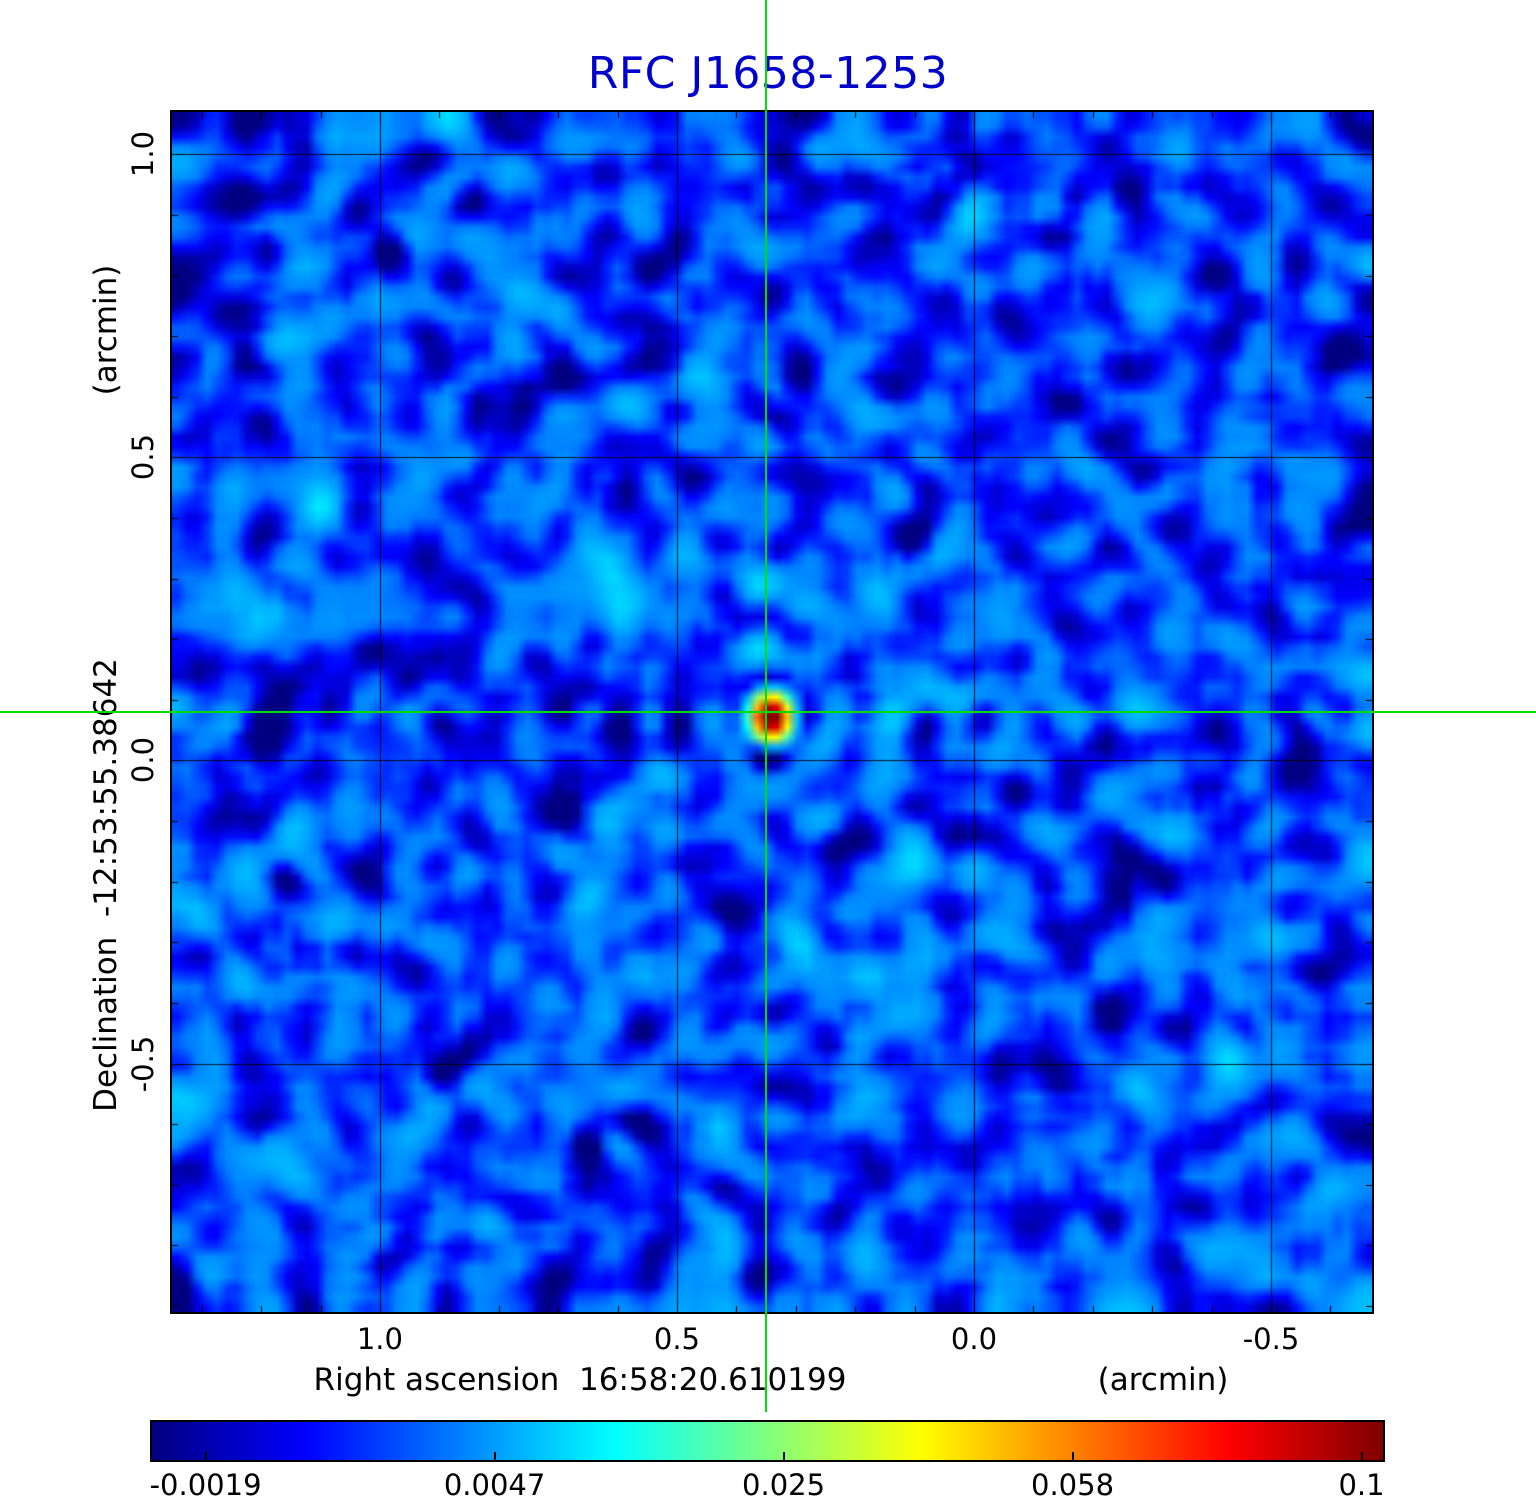  Describe the element at coordinates (974, 1339) in the screenshot. I see `x-axis-tick-label: 0.0` at that location.